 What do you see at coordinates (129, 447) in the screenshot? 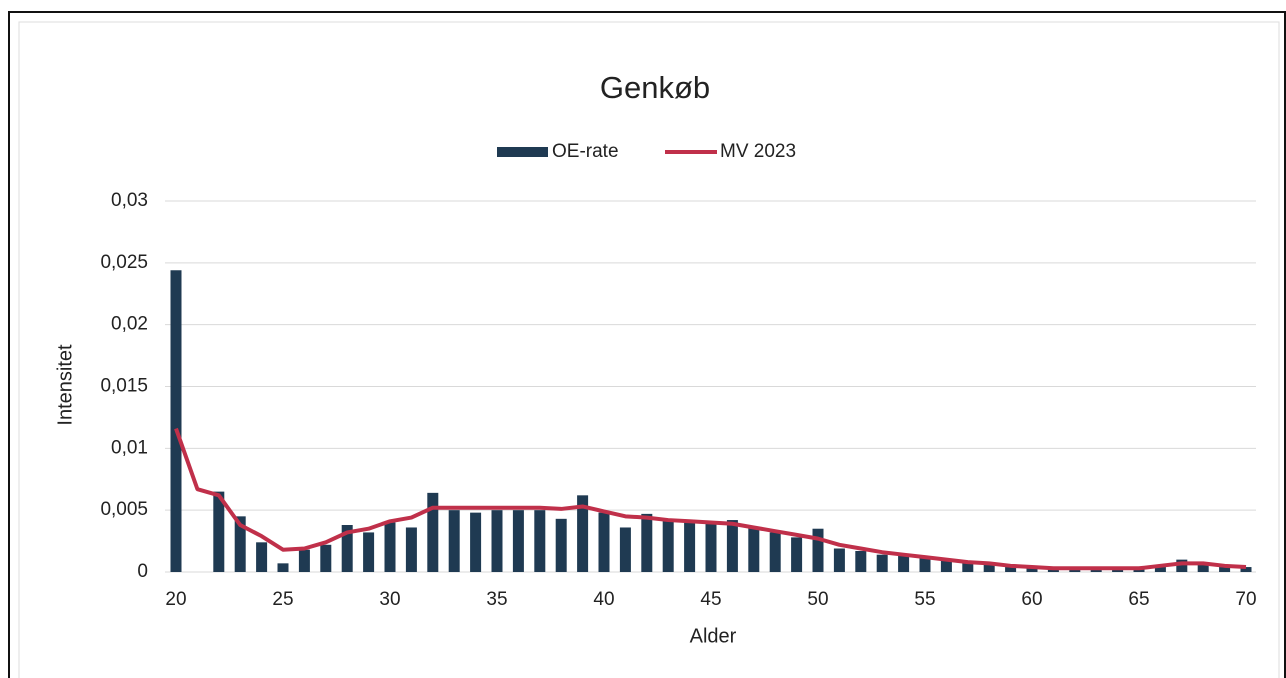
I see `y-tick-label: 0,01` at bounding box center [129, 447].